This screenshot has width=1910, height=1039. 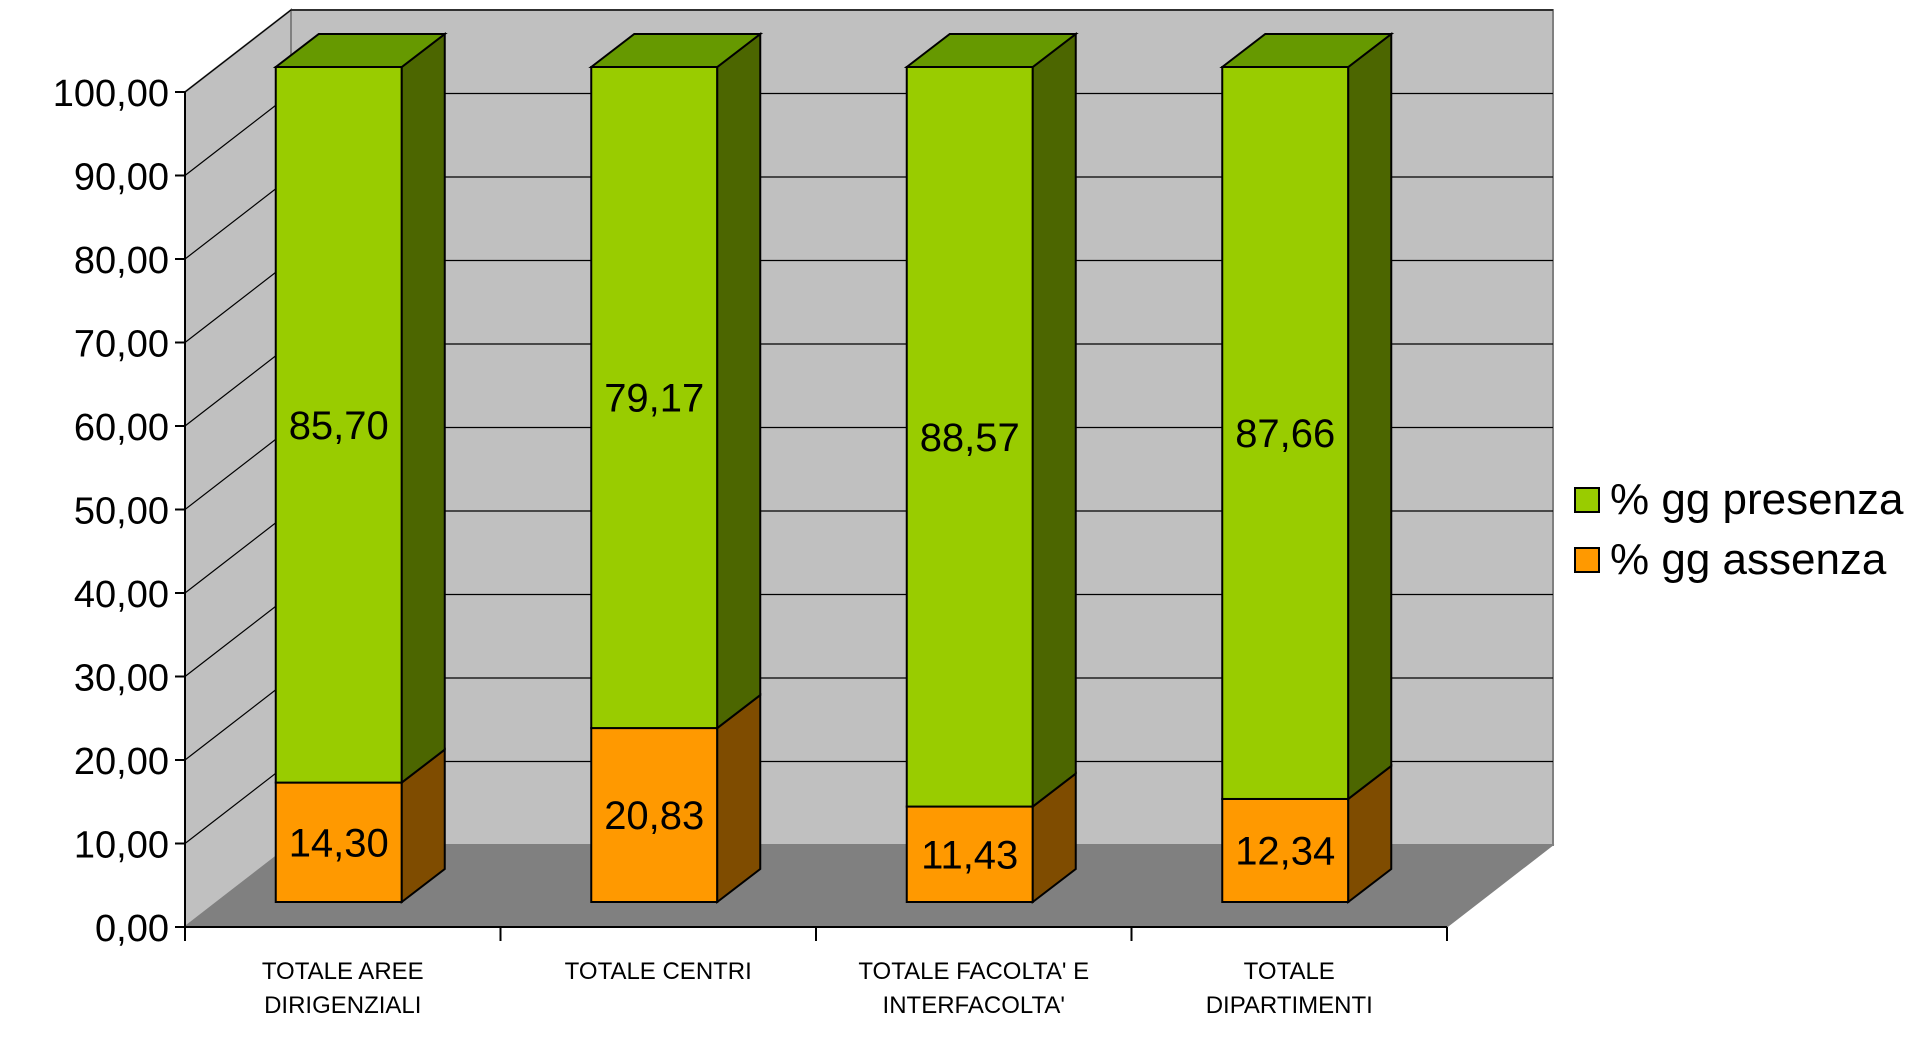 I want to click on bar-segment-group: 12,34, so click(x=1307, y=834).